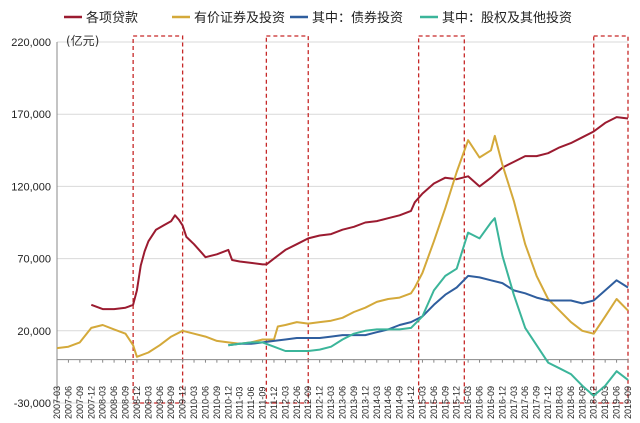 Image resolution: width=640 pixels, height=423 pixels. Describe the element at coordinates (31, 43) in the screenshot. I see `y-tick-label: 220,000` at that location.